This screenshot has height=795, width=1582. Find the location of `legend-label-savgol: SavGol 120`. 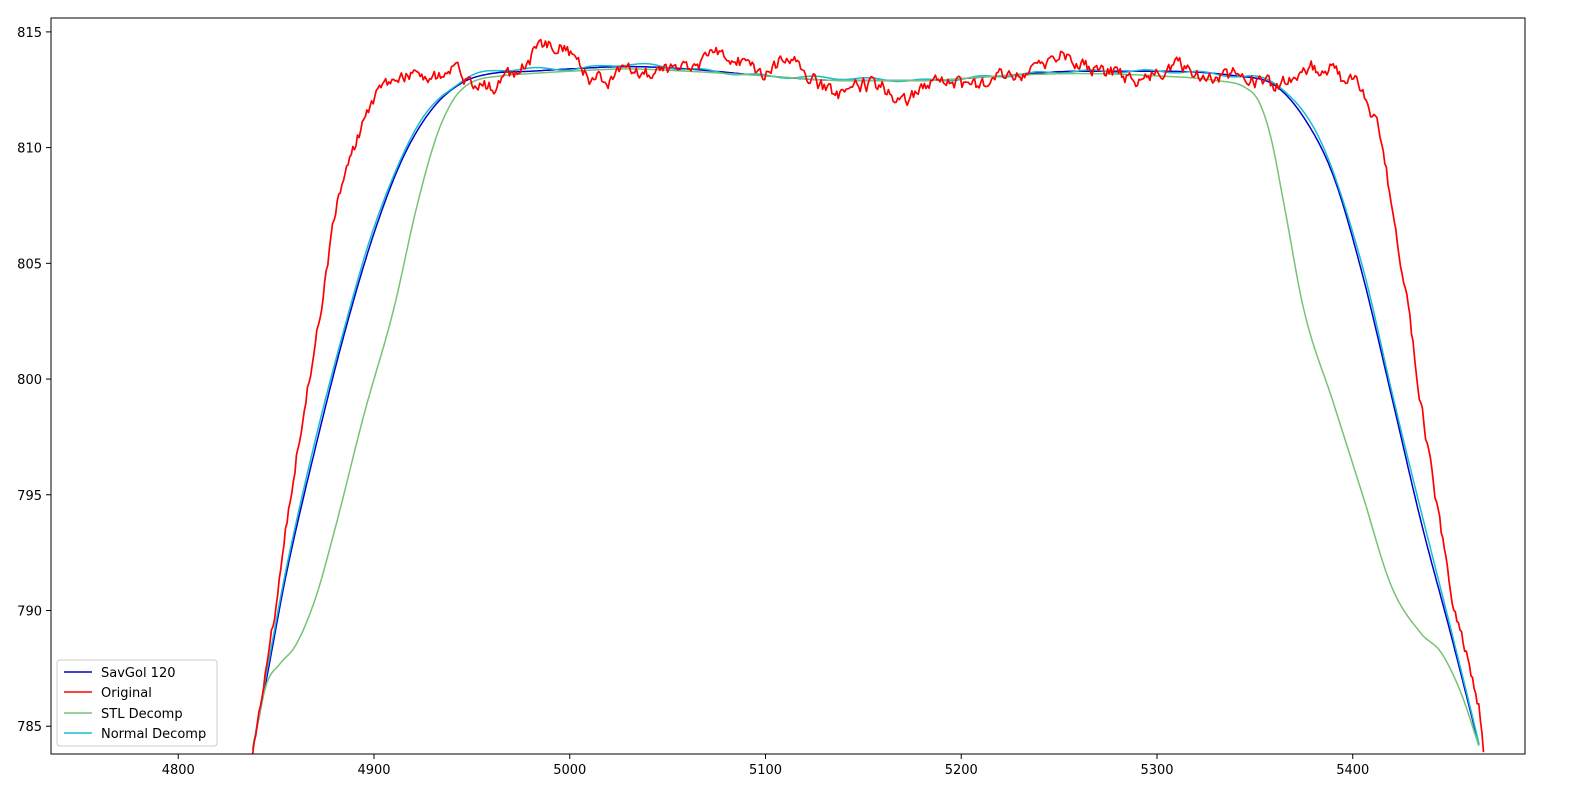

legend-label-savgol: SavGol 120 is located at coordinates (138, 673).